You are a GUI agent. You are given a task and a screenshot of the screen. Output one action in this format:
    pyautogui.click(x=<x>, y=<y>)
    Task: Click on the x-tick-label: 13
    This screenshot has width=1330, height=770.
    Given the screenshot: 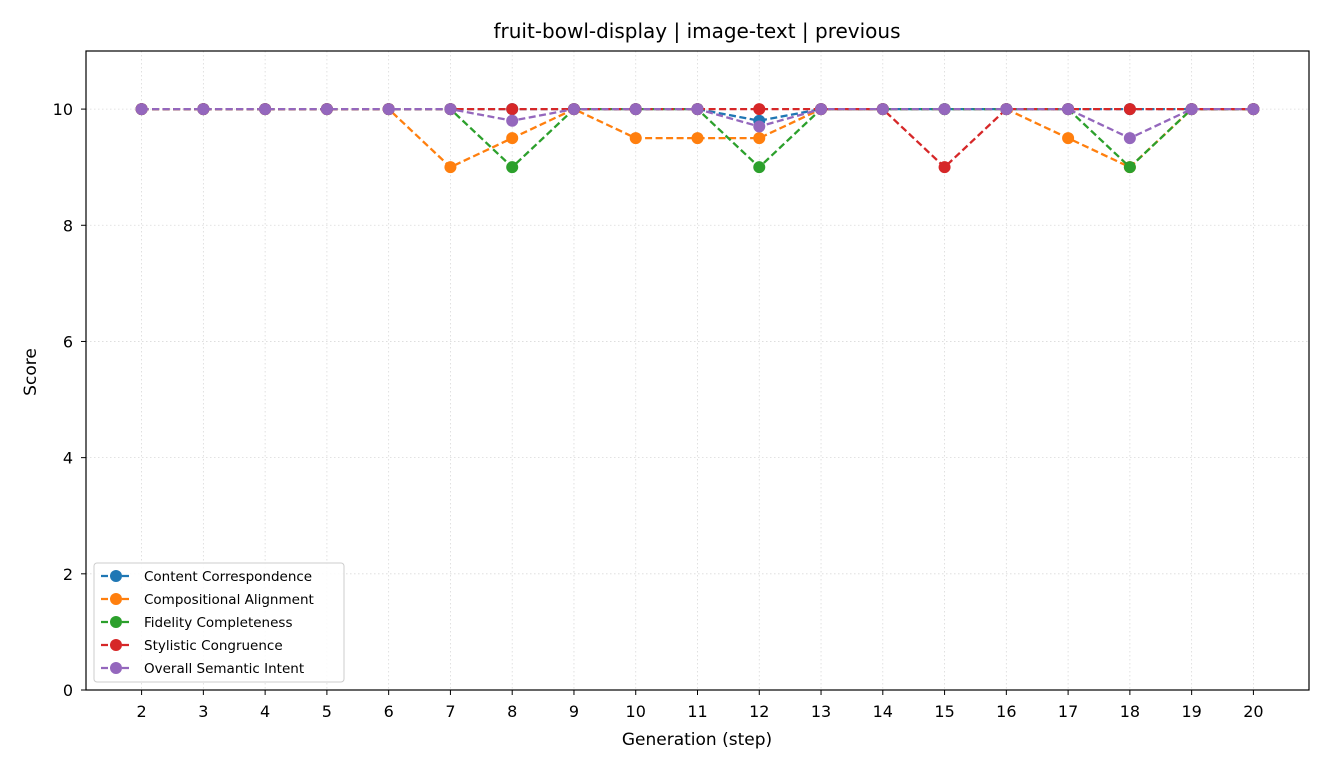 What is the action you would take?
    pyautogui.click(x=821, y=711)
    